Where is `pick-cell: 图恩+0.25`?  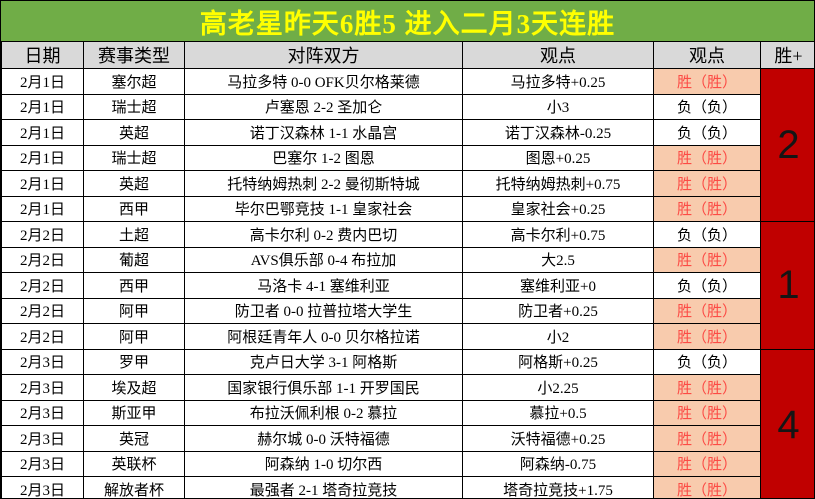 pick-cell: 图恩+0.25 is located at coordinates (558, 157).